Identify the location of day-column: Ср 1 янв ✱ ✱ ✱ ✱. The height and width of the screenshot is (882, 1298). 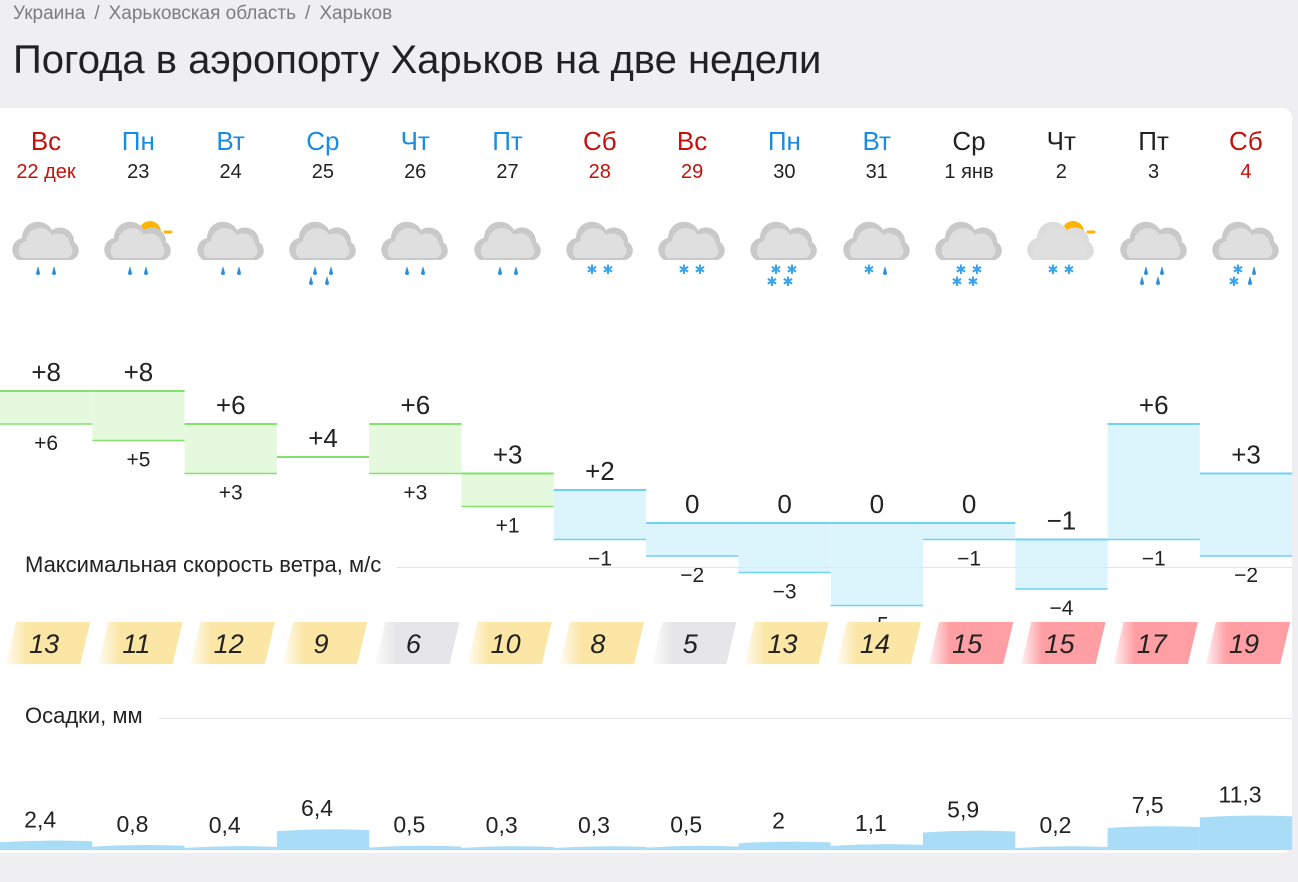
(969, 226).